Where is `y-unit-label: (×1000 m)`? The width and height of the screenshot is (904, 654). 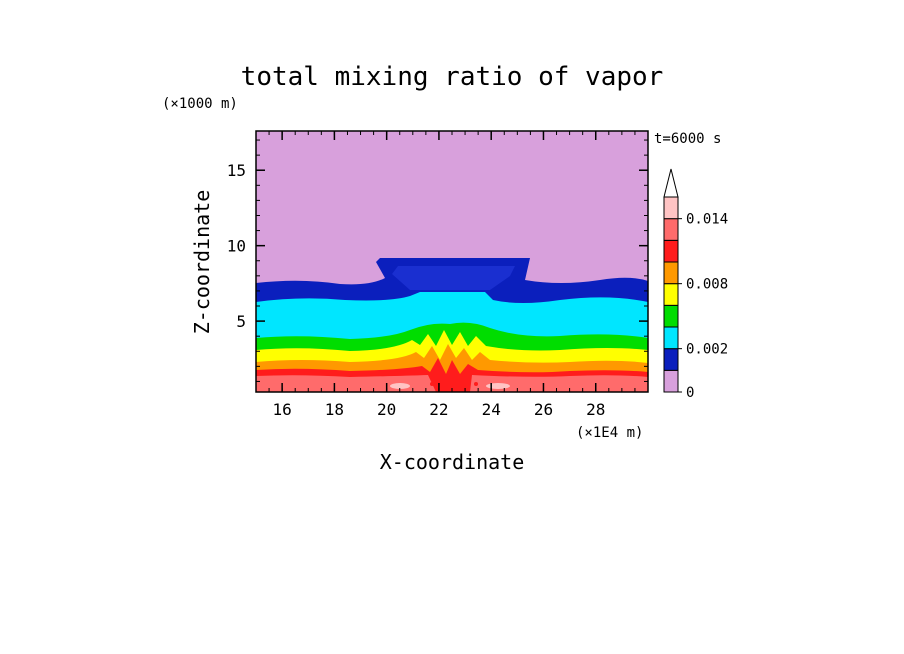
y-unit-label: (×1000 m) is located at coordinates (200, 104).